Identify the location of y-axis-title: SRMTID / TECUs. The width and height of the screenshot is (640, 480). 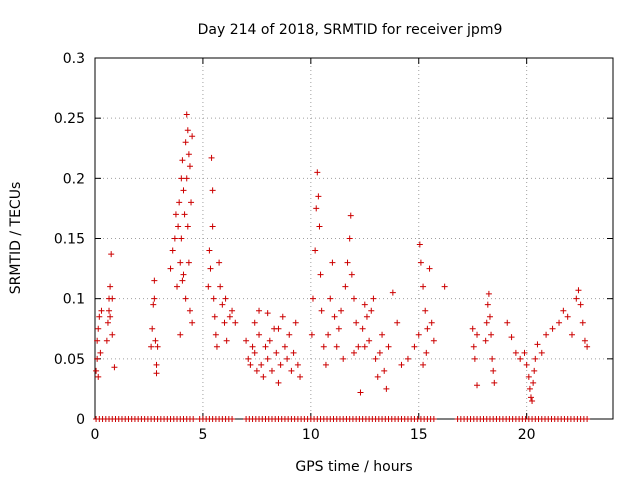
(16, 238).